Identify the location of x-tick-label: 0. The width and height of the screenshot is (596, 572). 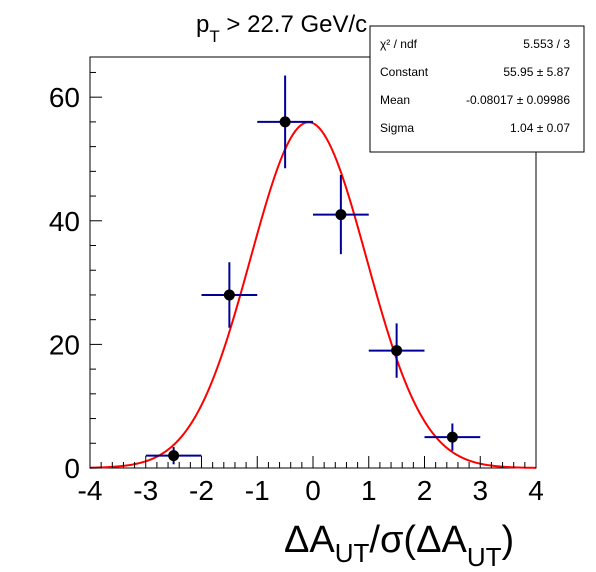
(313, 490).